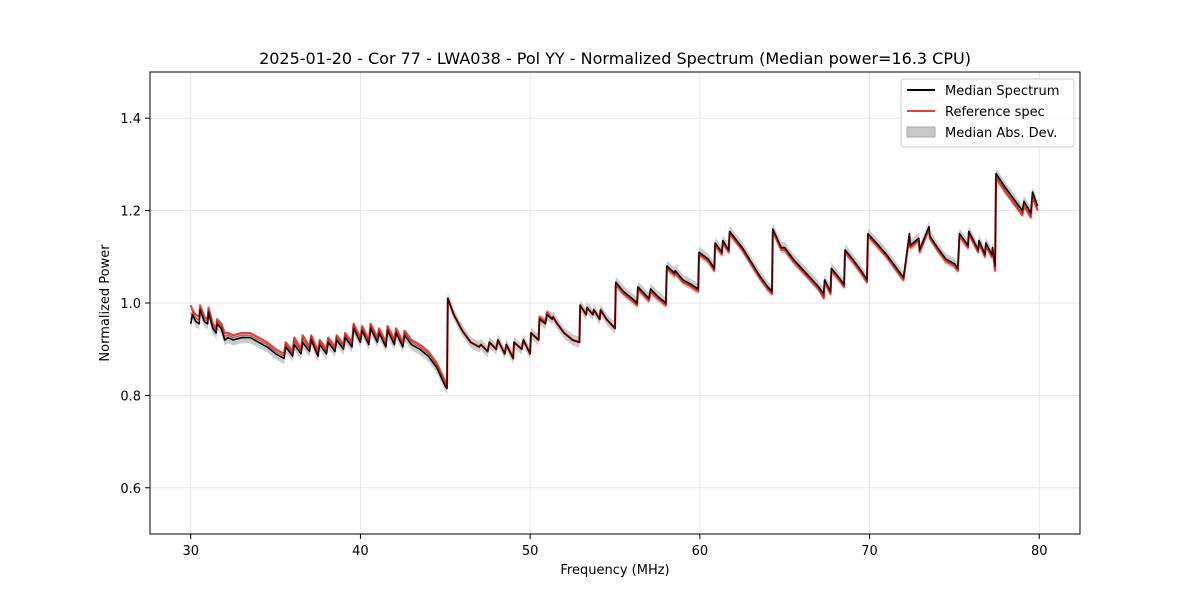 The height and width of the screenshot is (604, 1200). What do you see at coordinates (995, 112) in the screenshot?
I see `legend-label-reference-spec: Reference spec` at bounding box center [995, 112].